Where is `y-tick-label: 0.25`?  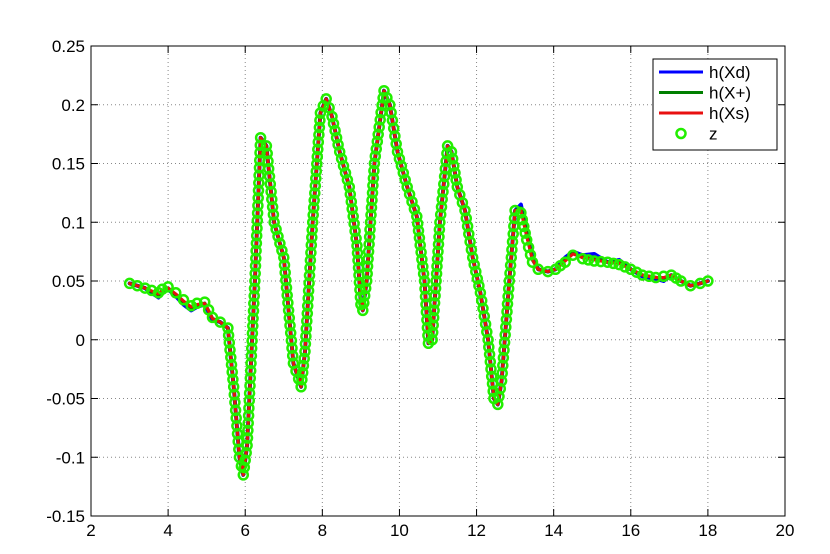
y-tick-label: 0.25 is located at coordinates (68, 46).